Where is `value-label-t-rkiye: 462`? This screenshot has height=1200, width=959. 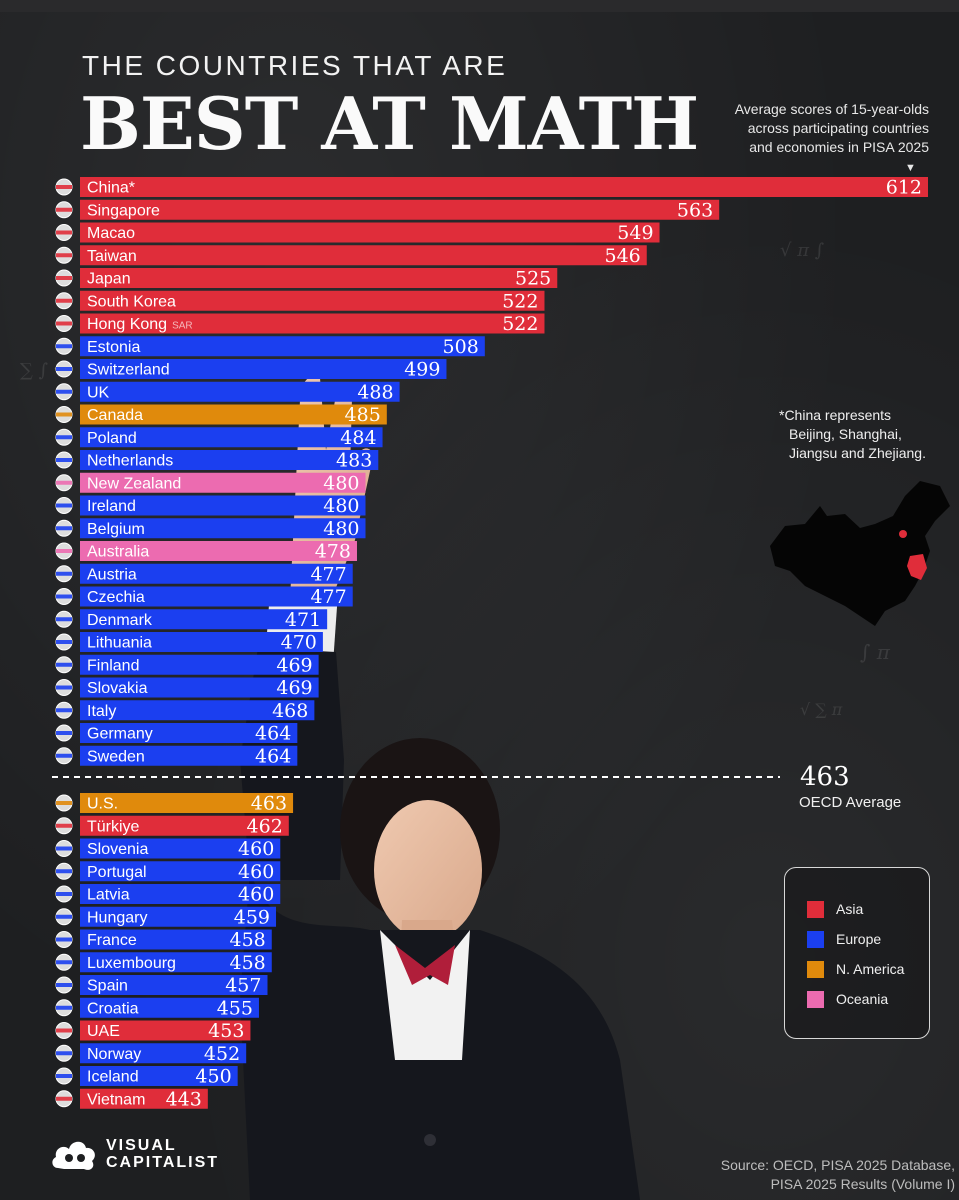
value-label-t-rkiye: 462 is located at coordinates (265, 826).